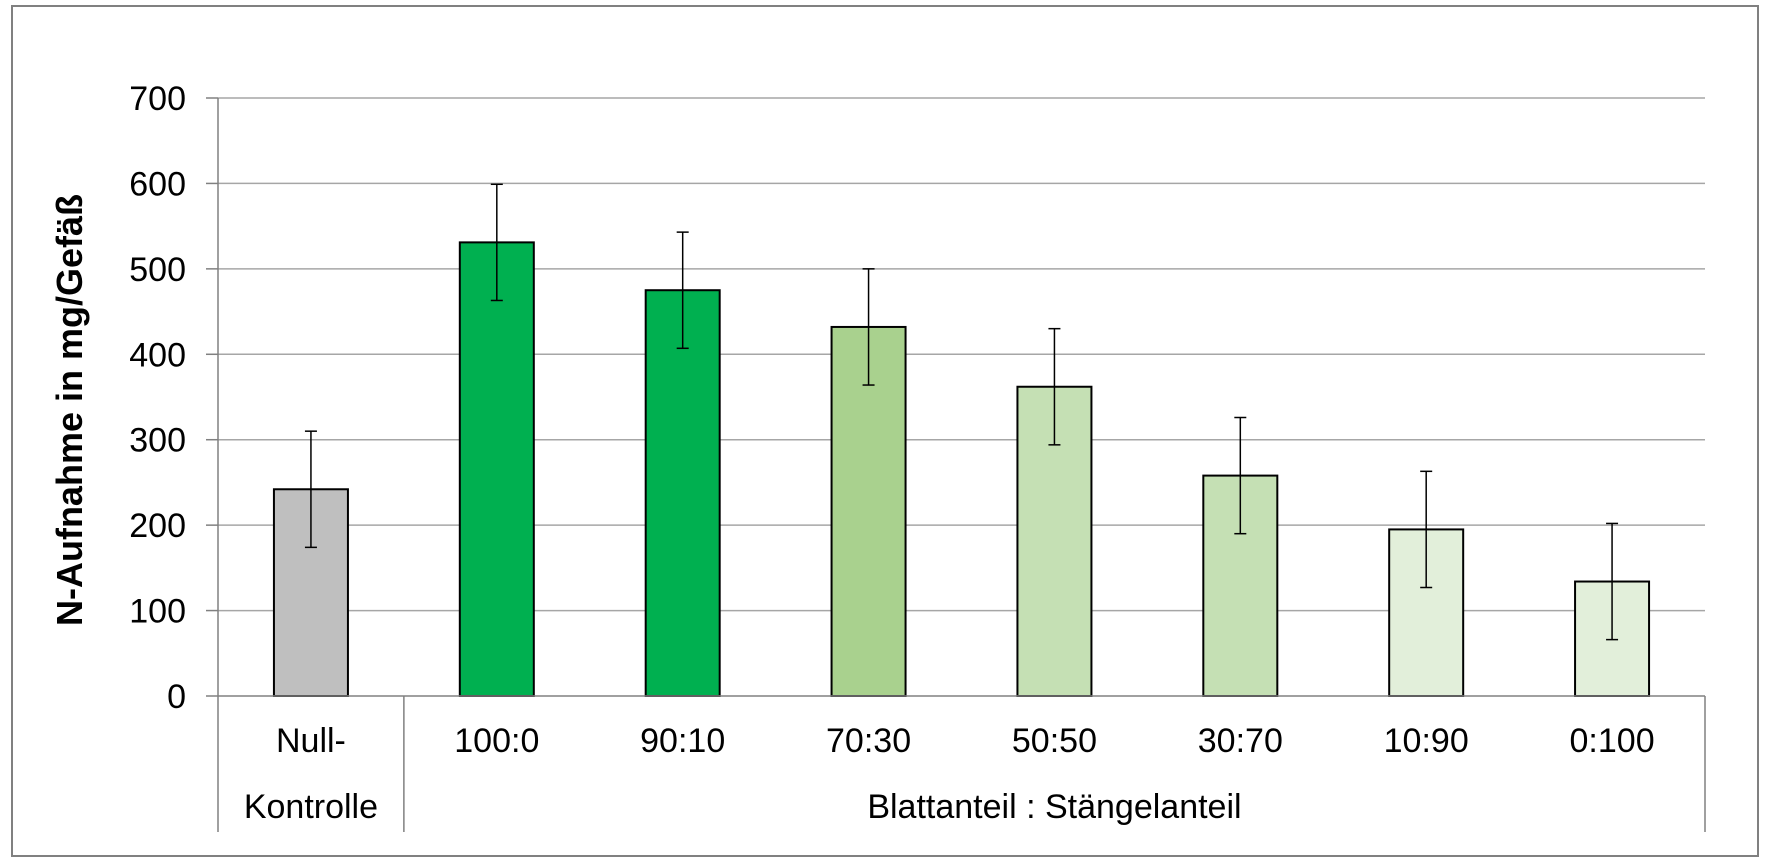 The image size is (1770, 864). I want to click on y-tick-label: 0, so click(176, 697).